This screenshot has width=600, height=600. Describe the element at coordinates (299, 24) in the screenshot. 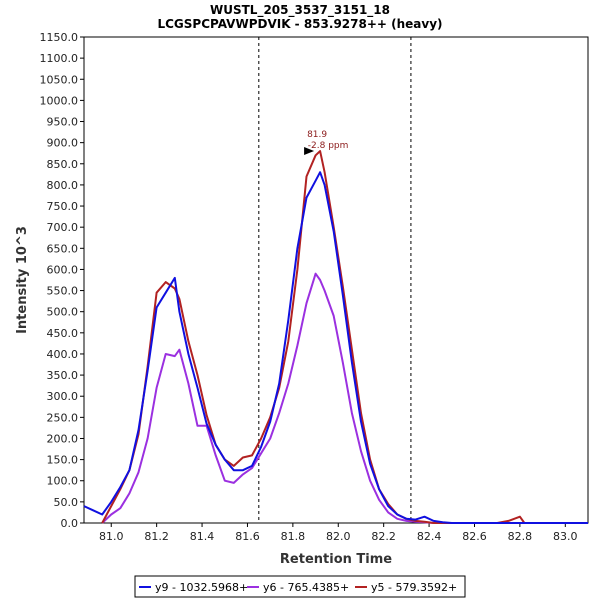

I see `chart-subtitle: LCGSPCPAVWPDVIK - 853.9278++ (heavy)` at that location.